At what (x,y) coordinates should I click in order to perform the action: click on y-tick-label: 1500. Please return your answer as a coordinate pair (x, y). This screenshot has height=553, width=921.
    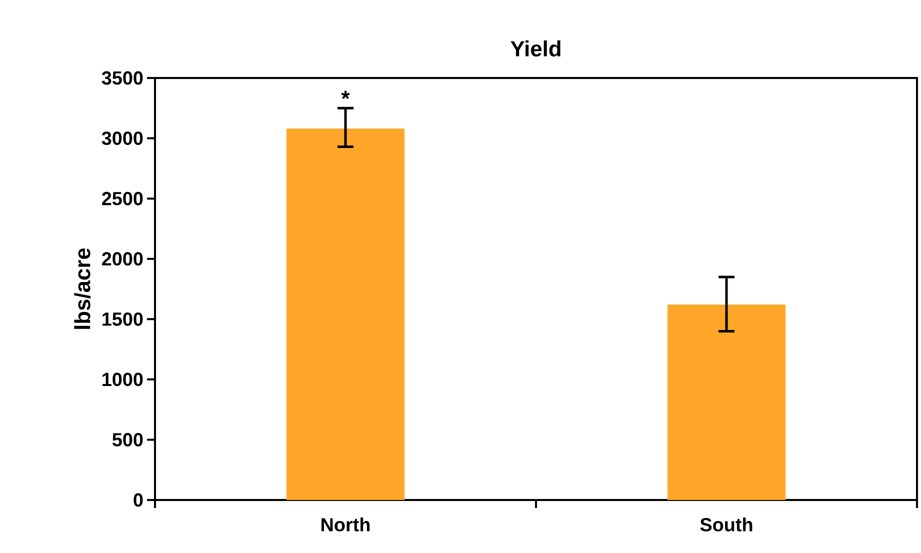
    Looking at the image, I should click on (122, 319).